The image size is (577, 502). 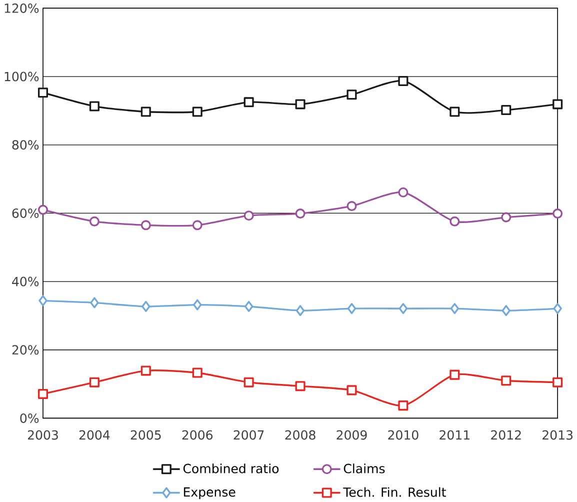 I want to click on y-tick-label: 40%, so click(x=25, y=281).